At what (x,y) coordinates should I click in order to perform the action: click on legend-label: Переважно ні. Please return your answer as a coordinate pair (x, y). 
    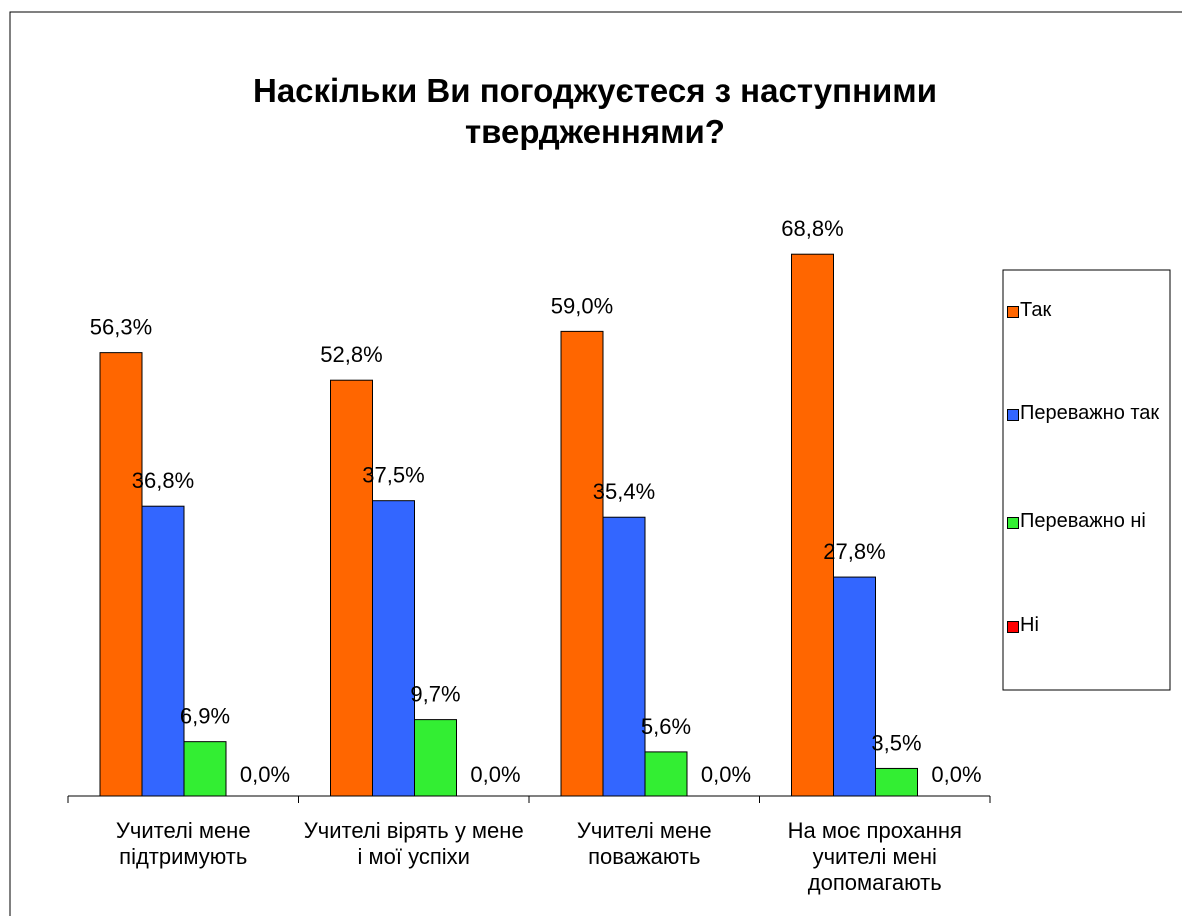
    Looking at the image, I should click on (1083, 521).